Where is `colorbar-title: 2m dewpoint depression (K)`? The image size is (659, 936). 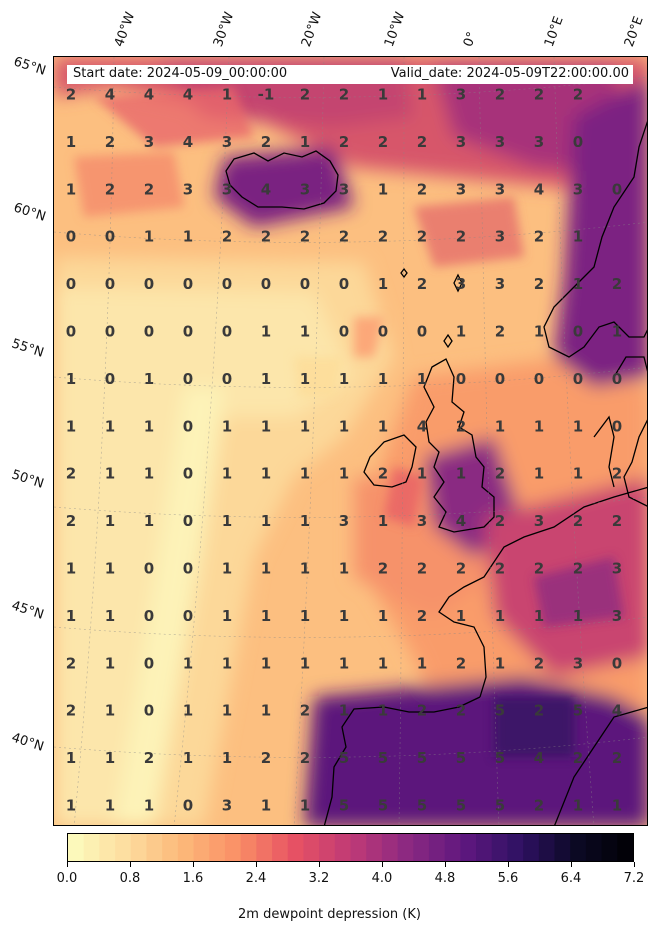
colorbar-title: 2m dewpoint depression (K) is located at coordinates (329, 914).